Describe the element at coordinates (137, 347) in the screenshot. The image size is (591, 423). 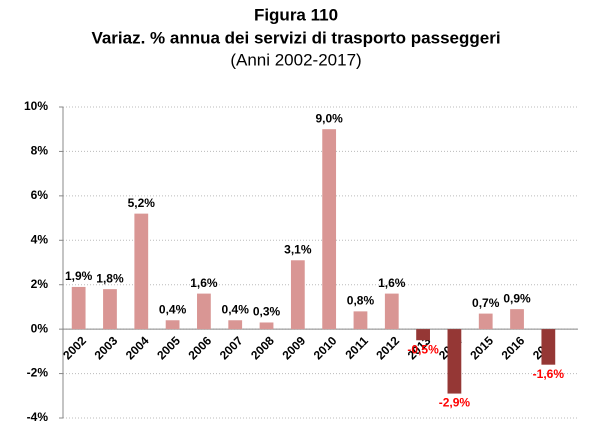
I see `x-tick-label: 2004` at that location.